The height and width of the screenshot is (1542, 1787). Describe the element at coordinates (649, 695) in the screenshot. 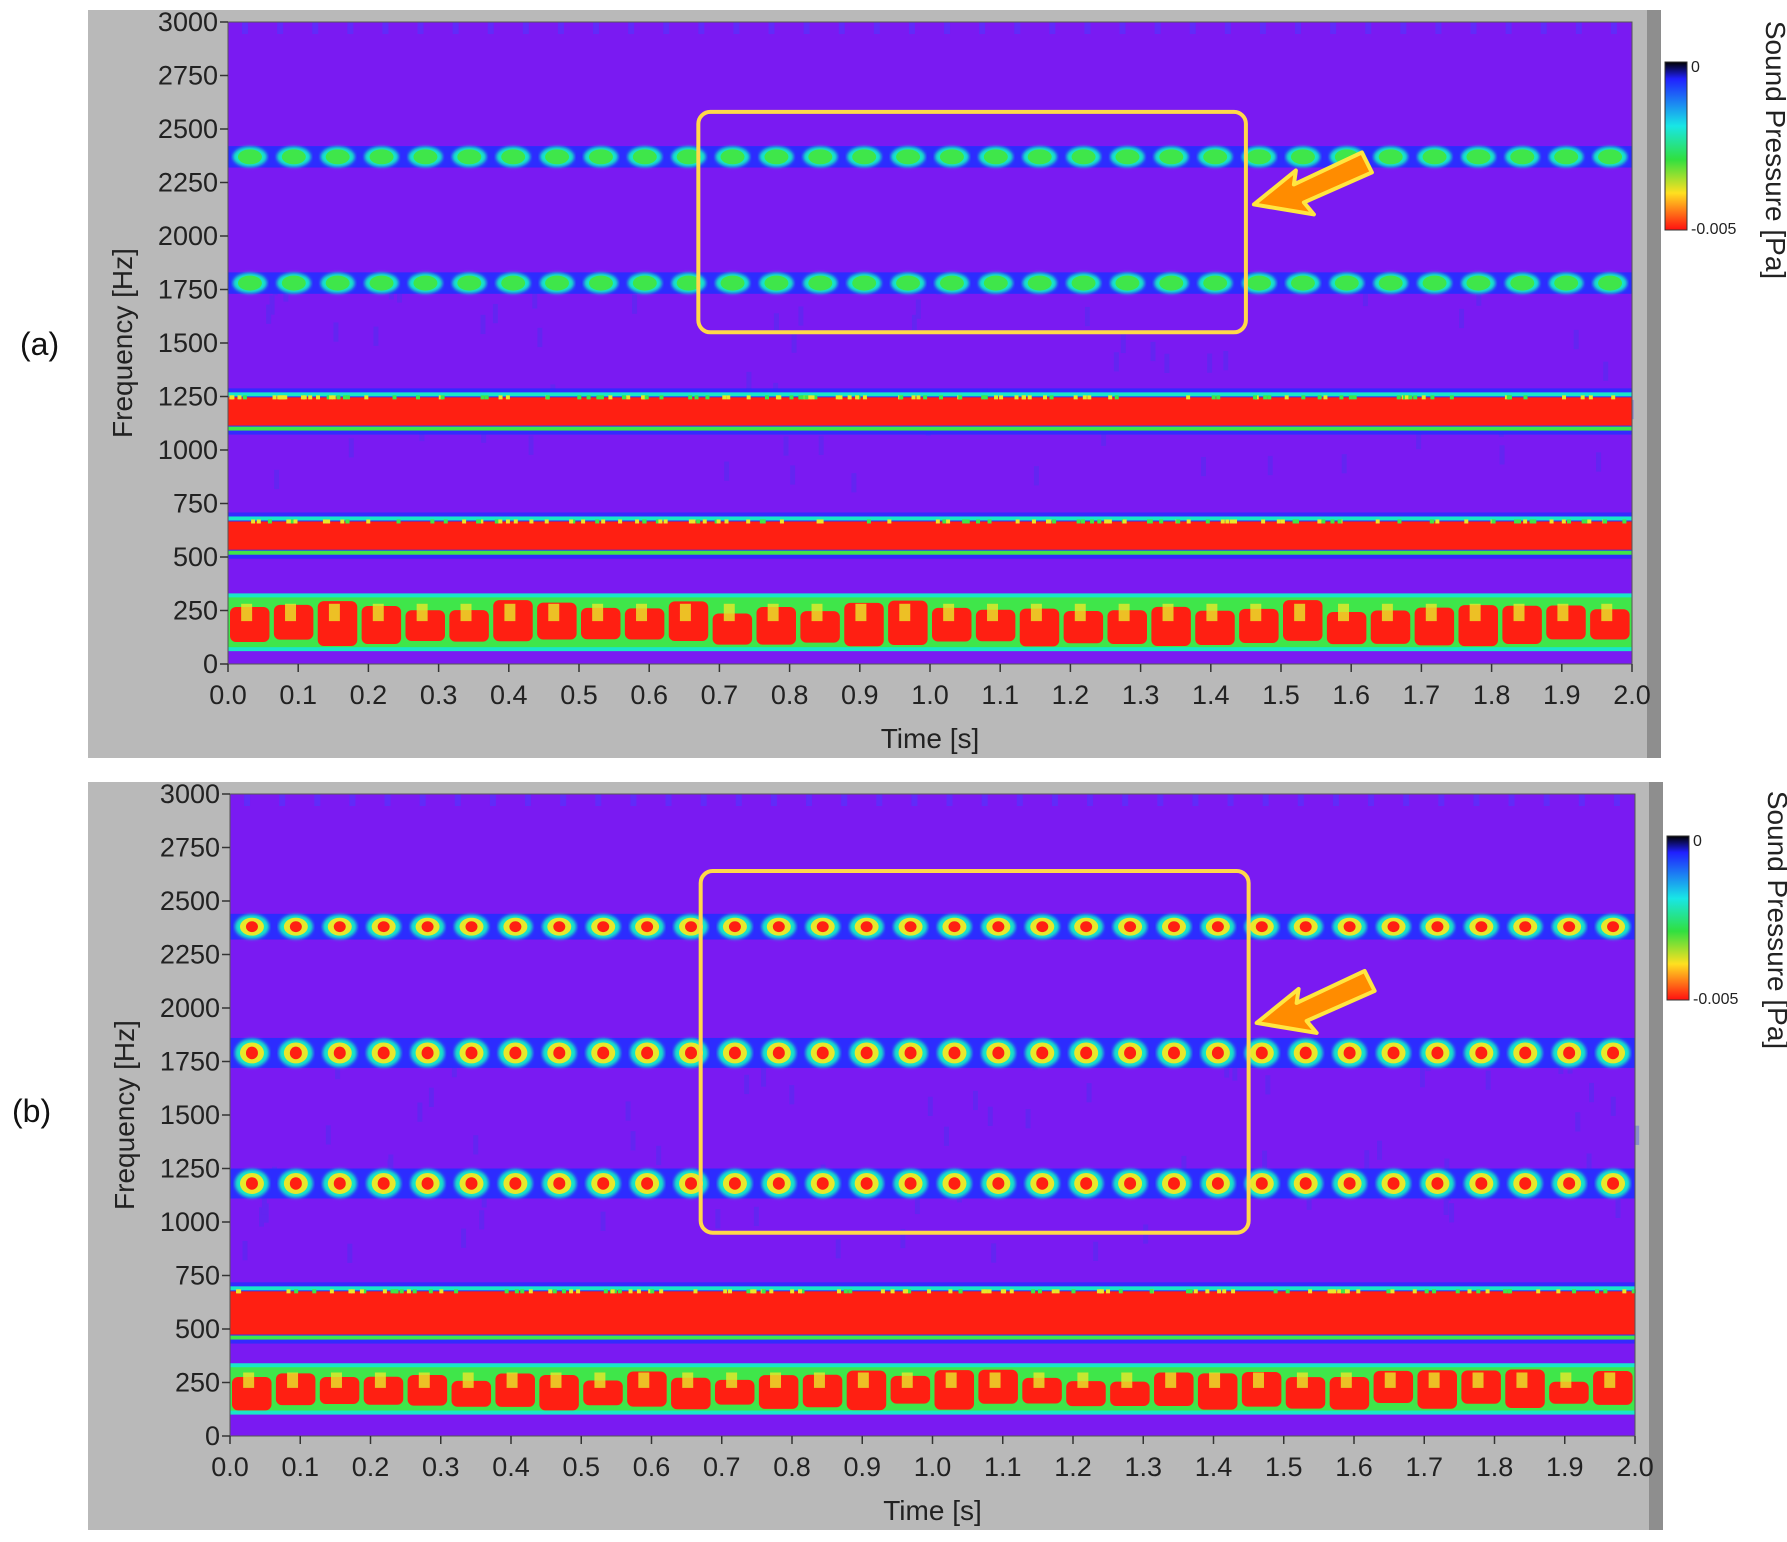

I see `x-tick-label: 0.6` at that location.